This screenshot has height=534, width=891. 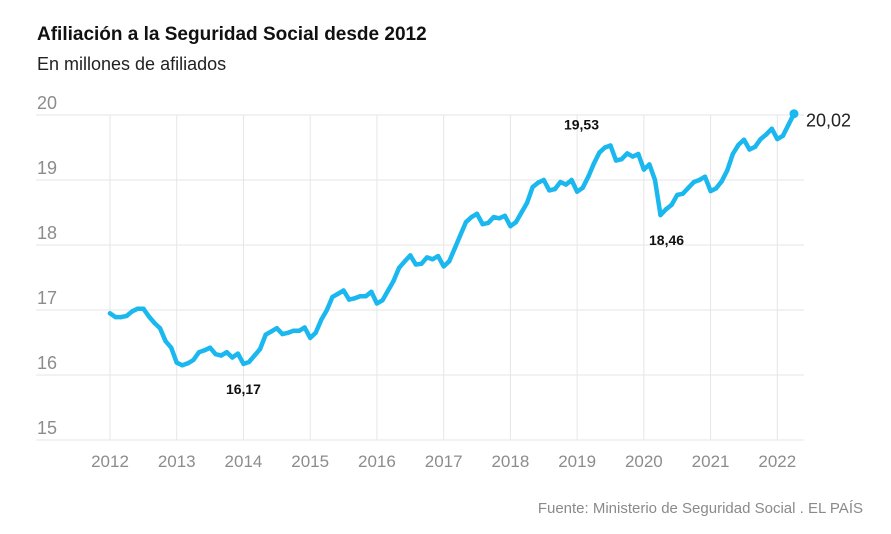 What do you see at coordinates (47, 168) in the screenshot?
I see `y-tick-label: 19` at bounding box center [47, 168].